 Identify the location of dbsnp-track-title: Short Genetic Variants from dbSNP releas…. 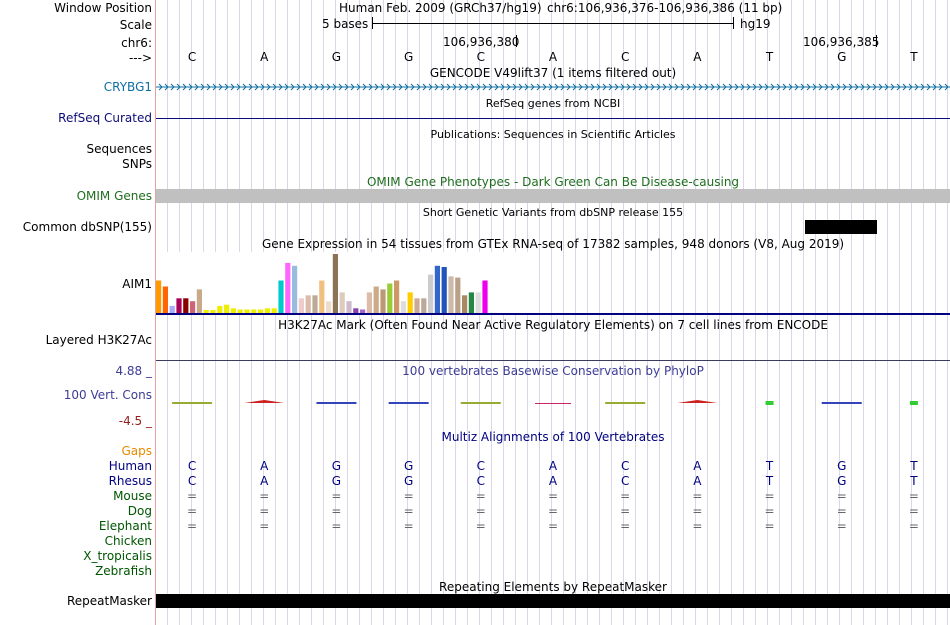
(553, 212).